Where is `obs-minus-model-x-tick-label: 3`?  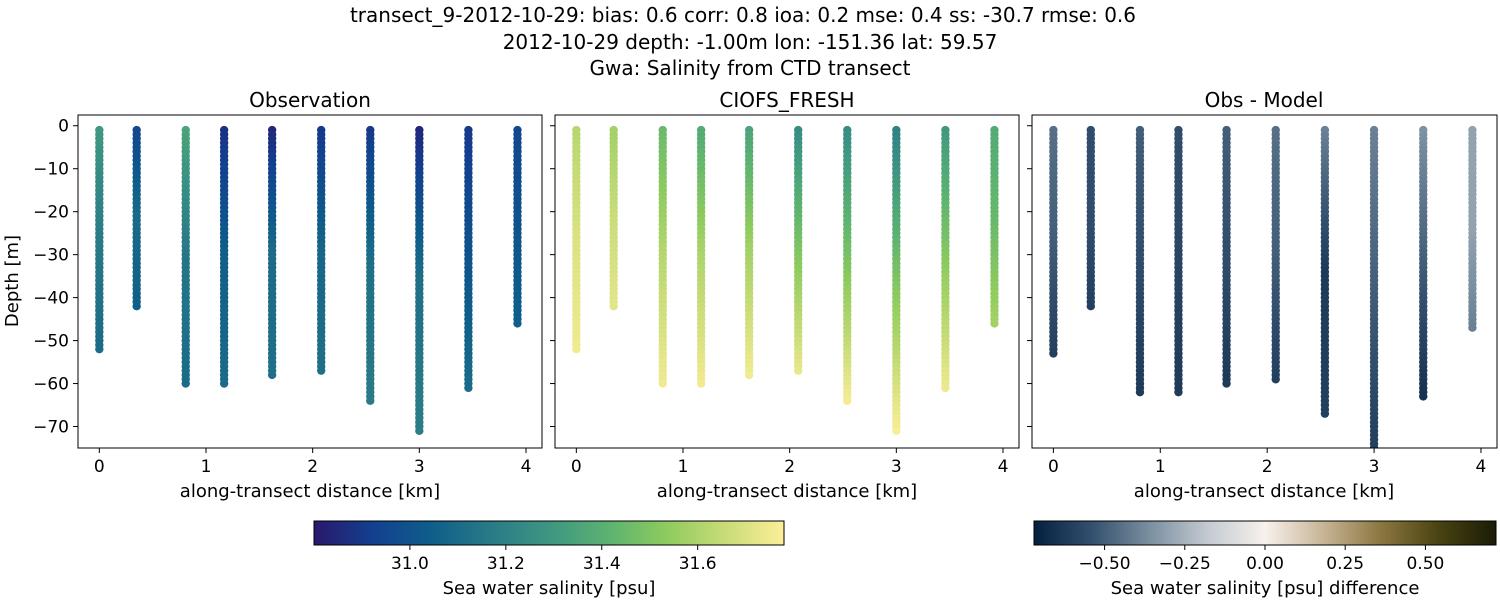 obs-minus-model-x-tick-label: 3 is located at coordinates (1374, 467).